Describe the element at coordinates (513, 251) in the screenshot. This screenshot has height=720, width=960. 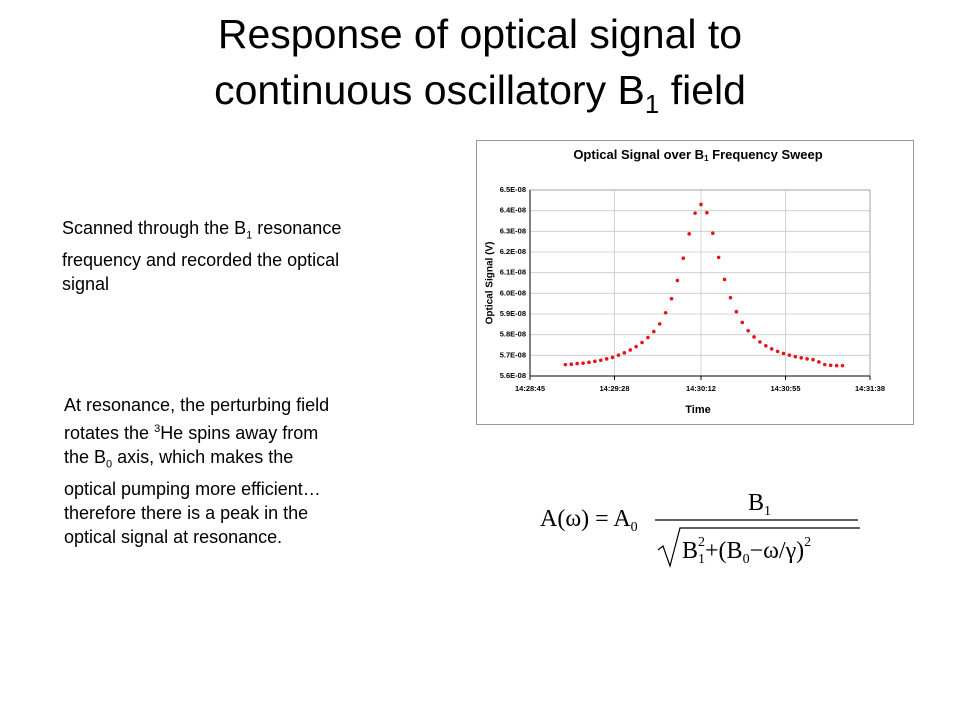
I see `y-tick-label: 6.2E-08` at that location.